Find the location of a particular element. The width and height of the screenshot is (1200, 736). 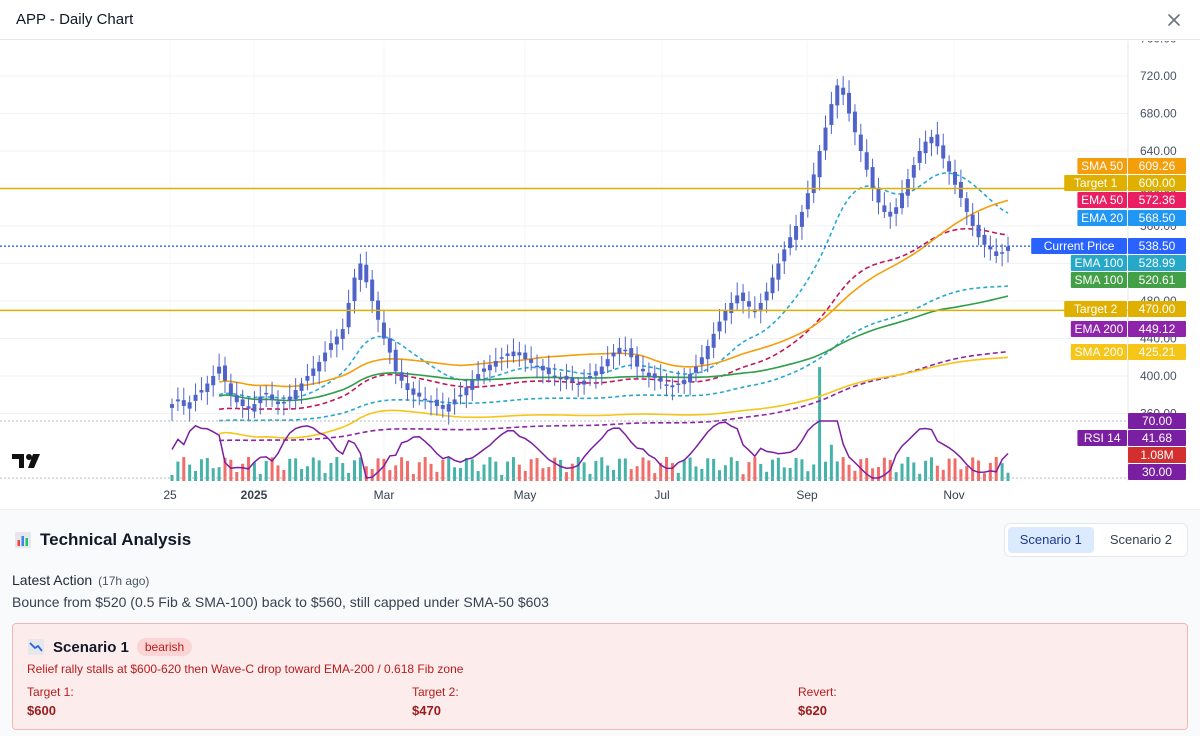

label-sma-50-name-bg is located at coordinates (1102, 166).